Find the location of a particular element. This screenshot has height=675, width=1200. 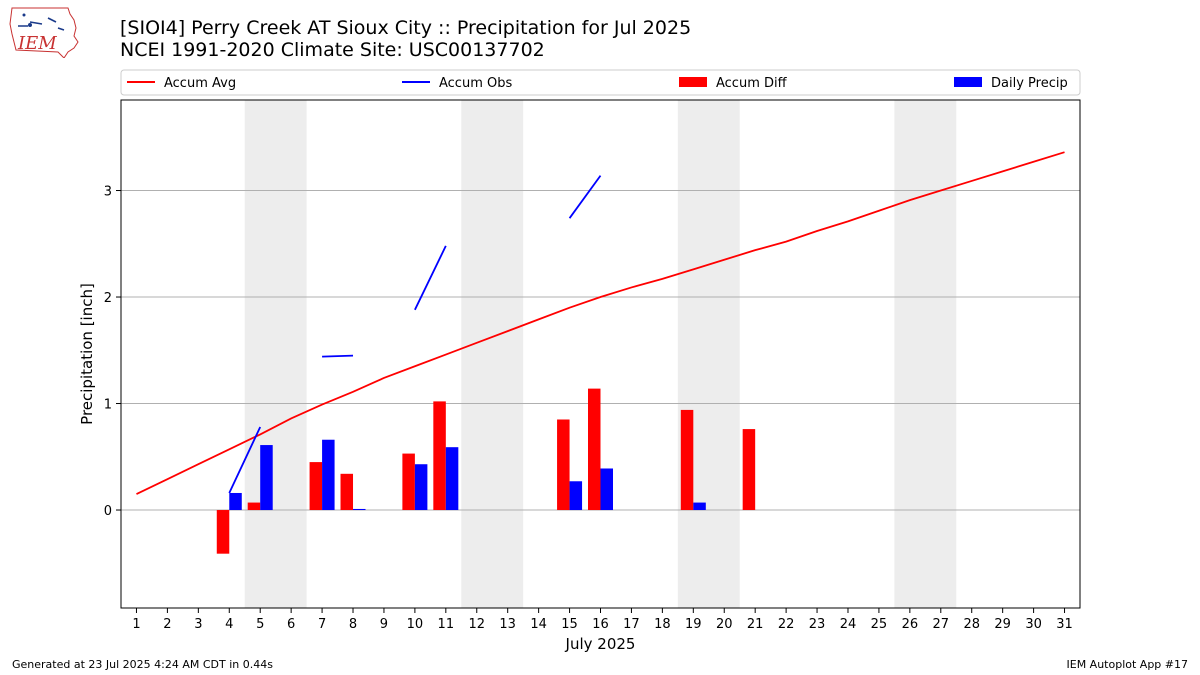

x-tick-label: 15 is located at coordinates (569, 624).